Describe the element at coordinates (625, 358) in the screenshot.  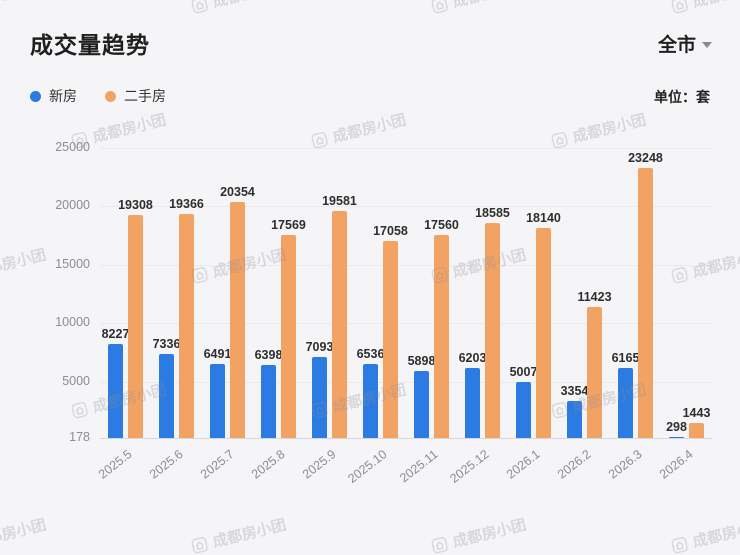
I see `bar-value-label: 6165` at that location.